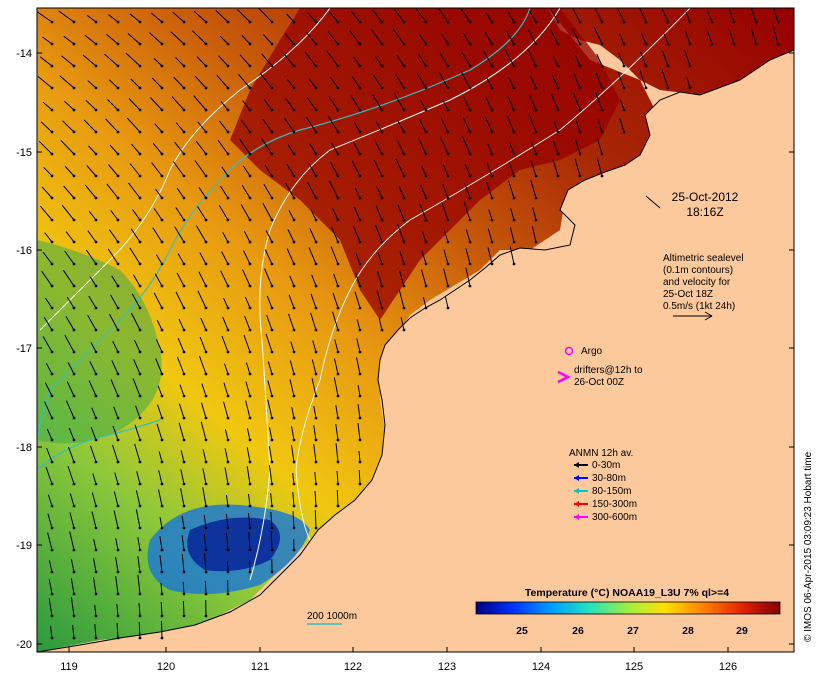  What do you see at coordinates (697, 282) in the screenshot?
I see `altimetric-line: and velocity for` at bounding box center [697, 282].